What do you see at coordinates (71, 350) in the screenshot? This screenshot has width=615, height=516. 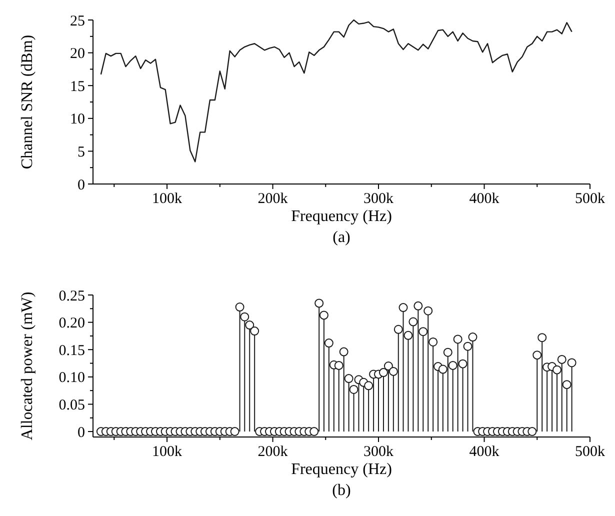 I see `y-tick-label: 0.15` at bounding box center [71, 350].